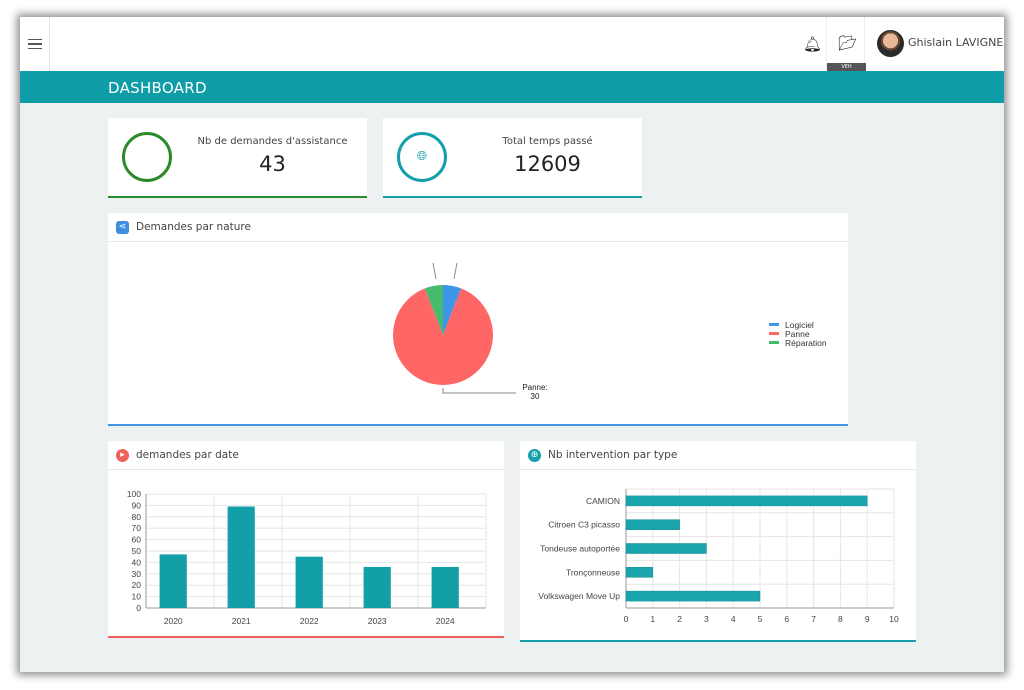 Image resolution: width=1024 pixels, height=690 pixels. I want to click on panel-title: Nb intervention par type, so click(613, 455).